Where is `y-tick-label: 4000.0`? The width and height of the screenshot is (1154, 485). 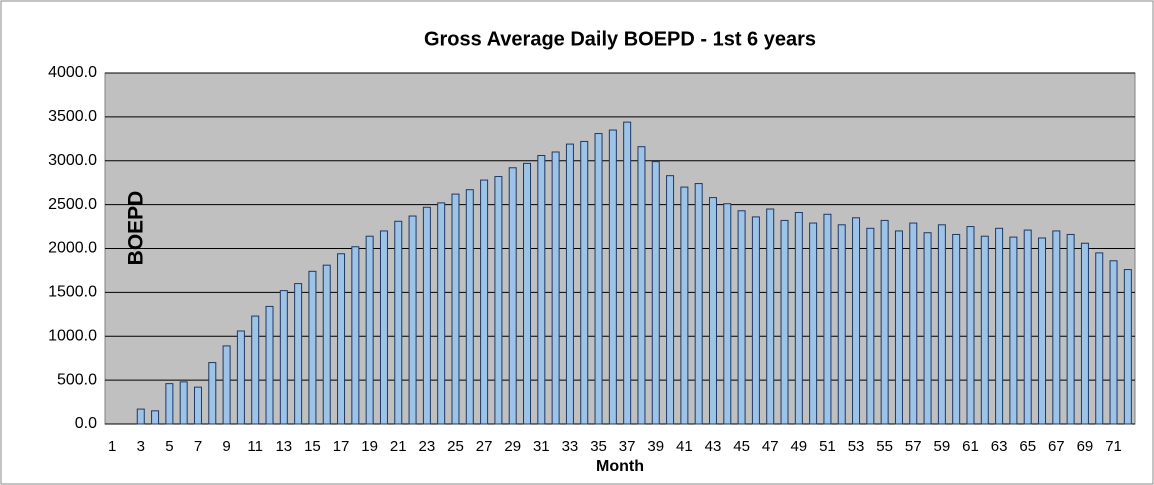
y-tick-label: 4000.0 is located at coordinates (72, 72).